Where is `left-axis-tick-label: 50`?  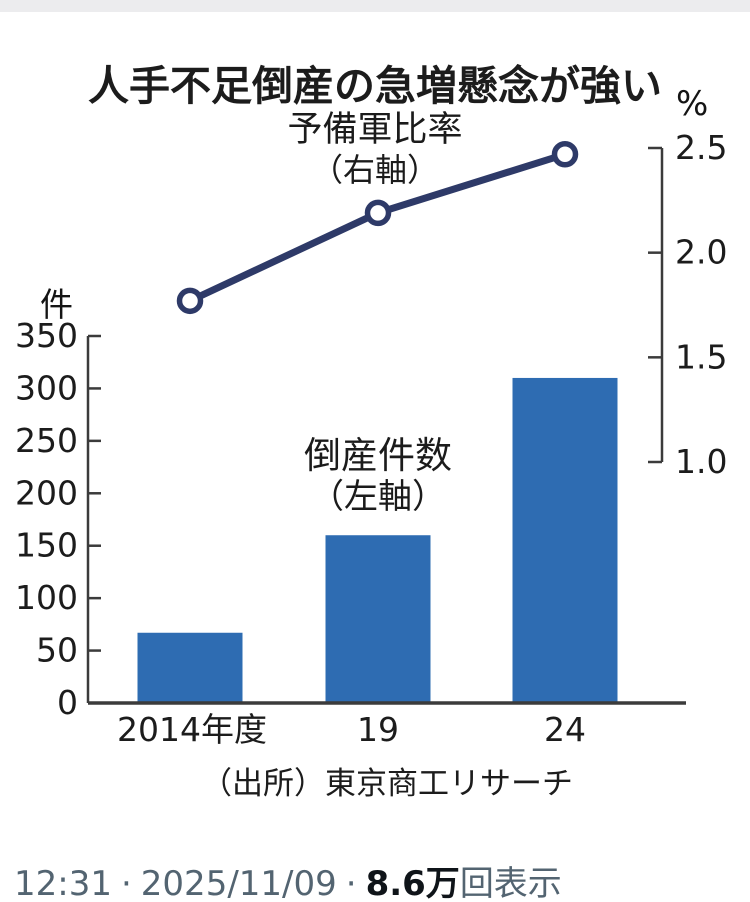 left-axis-tick-label: 50 is located at coordinates (57, 650).